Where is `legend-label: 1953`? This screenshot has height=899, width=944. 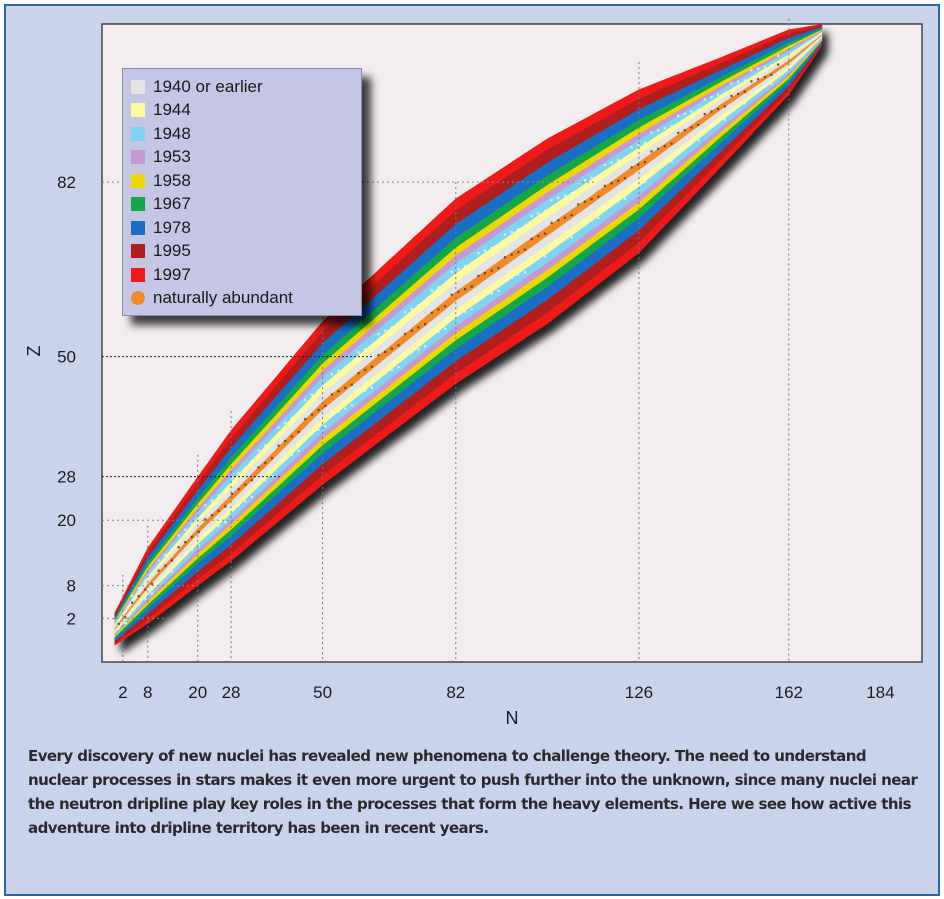 legend-label: 1953 is located at coordinates (172, 157).